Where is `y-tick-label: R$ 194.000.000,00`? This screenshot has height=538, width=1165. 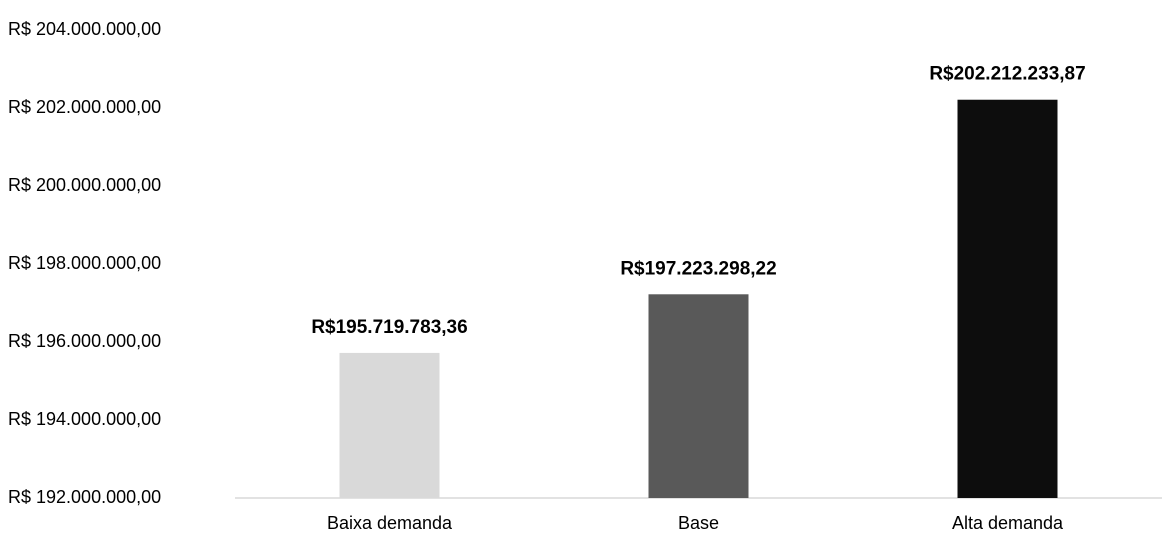 y-tick-label: R$ 194.000.000,00 is located at coordinates (84, 419).